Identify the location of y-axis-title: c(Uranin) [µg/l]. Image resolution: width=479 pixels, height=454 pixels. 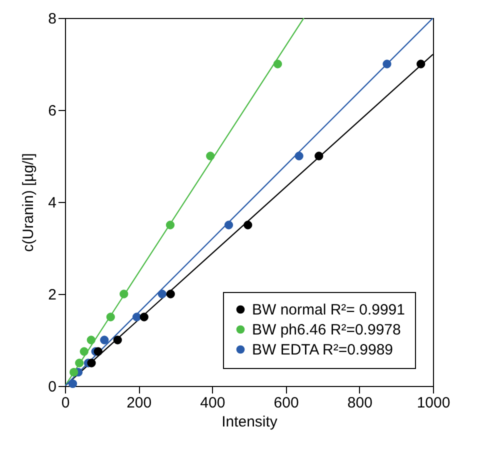
(29, 202).